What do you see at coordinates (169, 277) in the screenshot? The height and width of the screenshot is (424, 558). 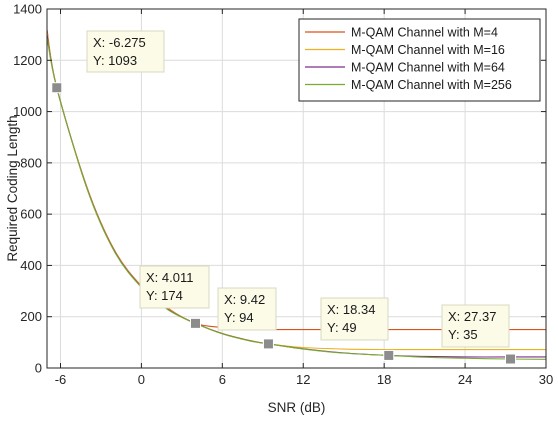 I see `datatip-x-text-1: X: 4.011` at bounding box center [169, 277].